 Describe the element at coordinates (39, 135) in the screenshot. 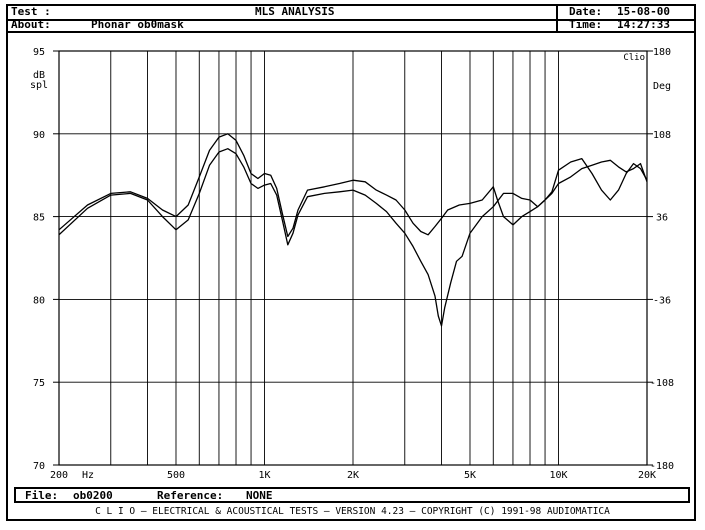

I see `y-tick-label: 90` at that location.